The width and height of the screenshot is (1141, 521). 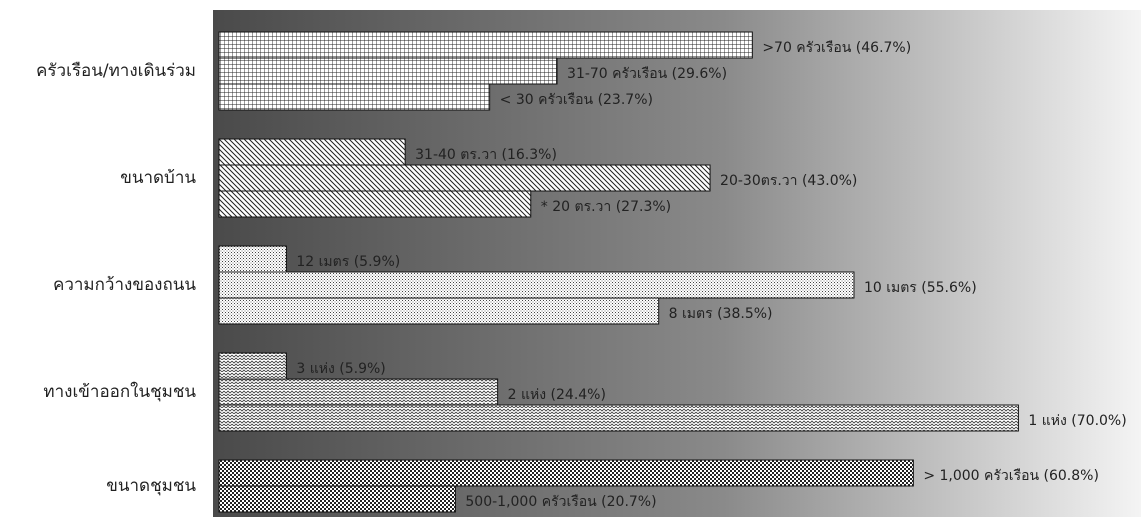 I want to click on bar-label-cat-4-1: 500-1,000 ครัวเรือน (20.7%), so click(x=560, y=502).